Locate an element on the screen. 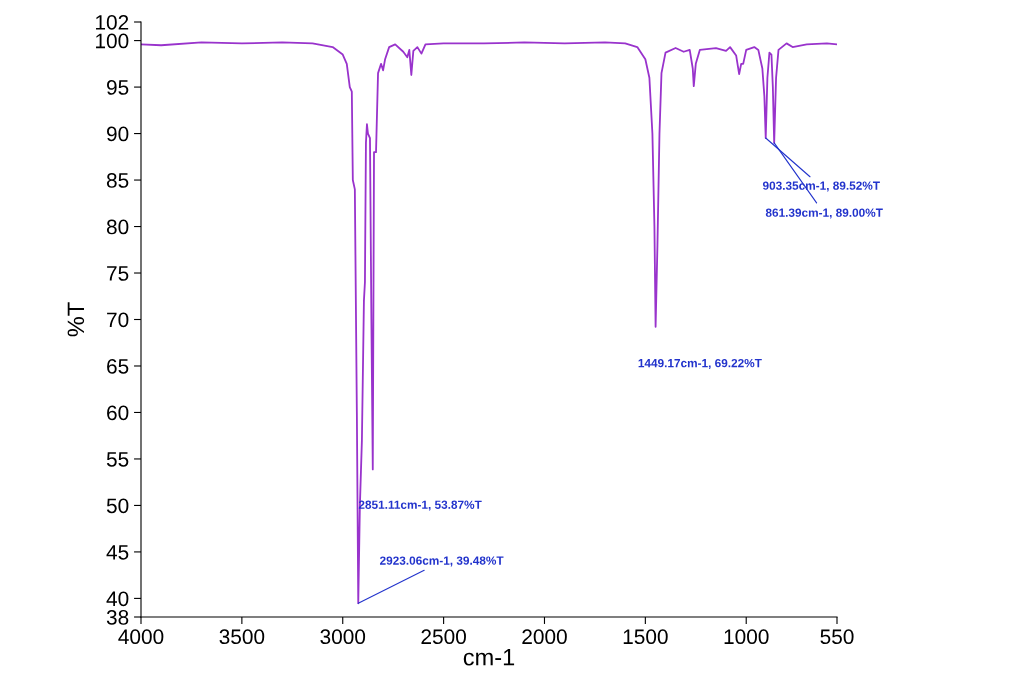 The image size is (1019, 683). x-tick-label: 3500 is located at coordinates (242, 637).